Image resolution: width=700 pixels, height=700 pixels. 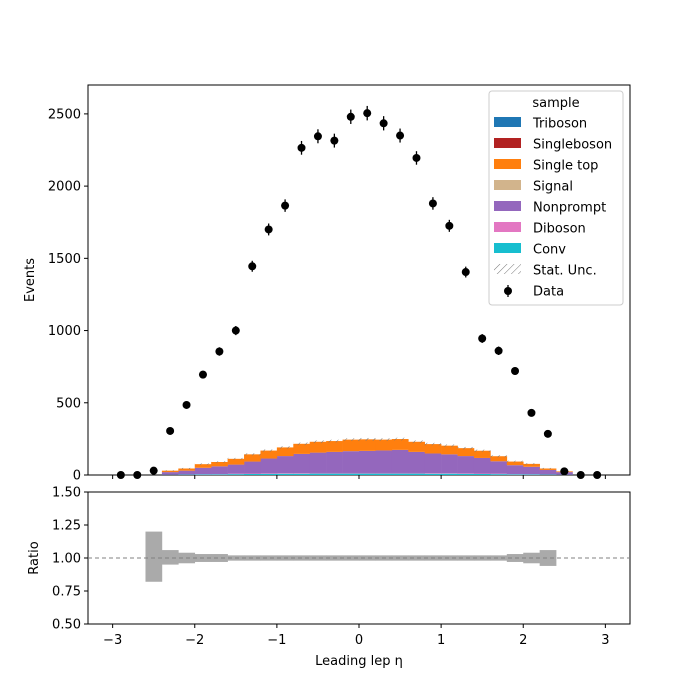 What do you see at coordinates (523, 640) in the screenshot?
I see `ratio-x-tick-label: 2` at bounding box center [523, 640].